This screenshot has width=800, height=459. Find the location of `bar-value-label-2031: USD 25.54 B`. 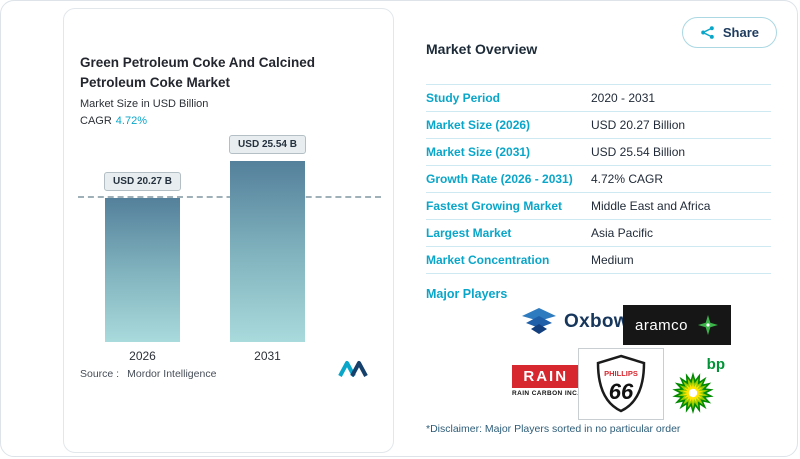

bar-value-label-2031: USD 25.54 B is located at coordinates (267, 144).